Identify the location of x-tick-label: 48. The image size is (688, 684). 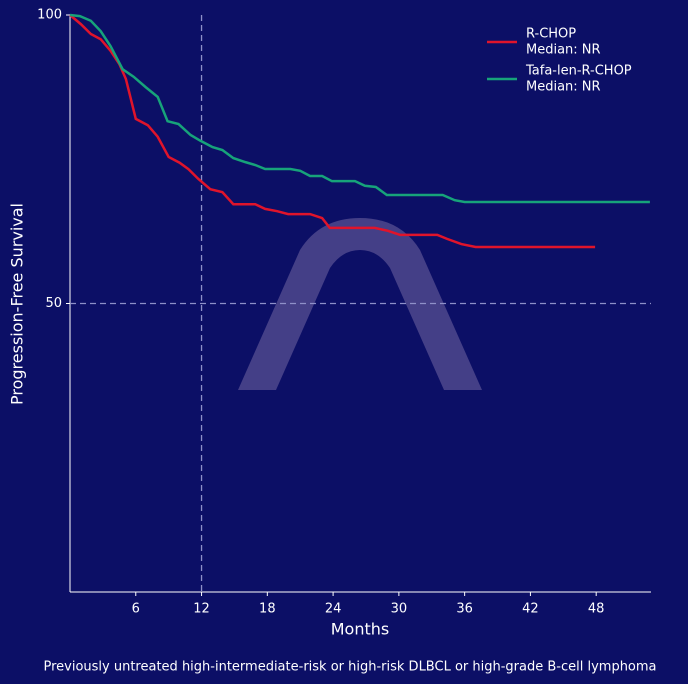
(596, 609).